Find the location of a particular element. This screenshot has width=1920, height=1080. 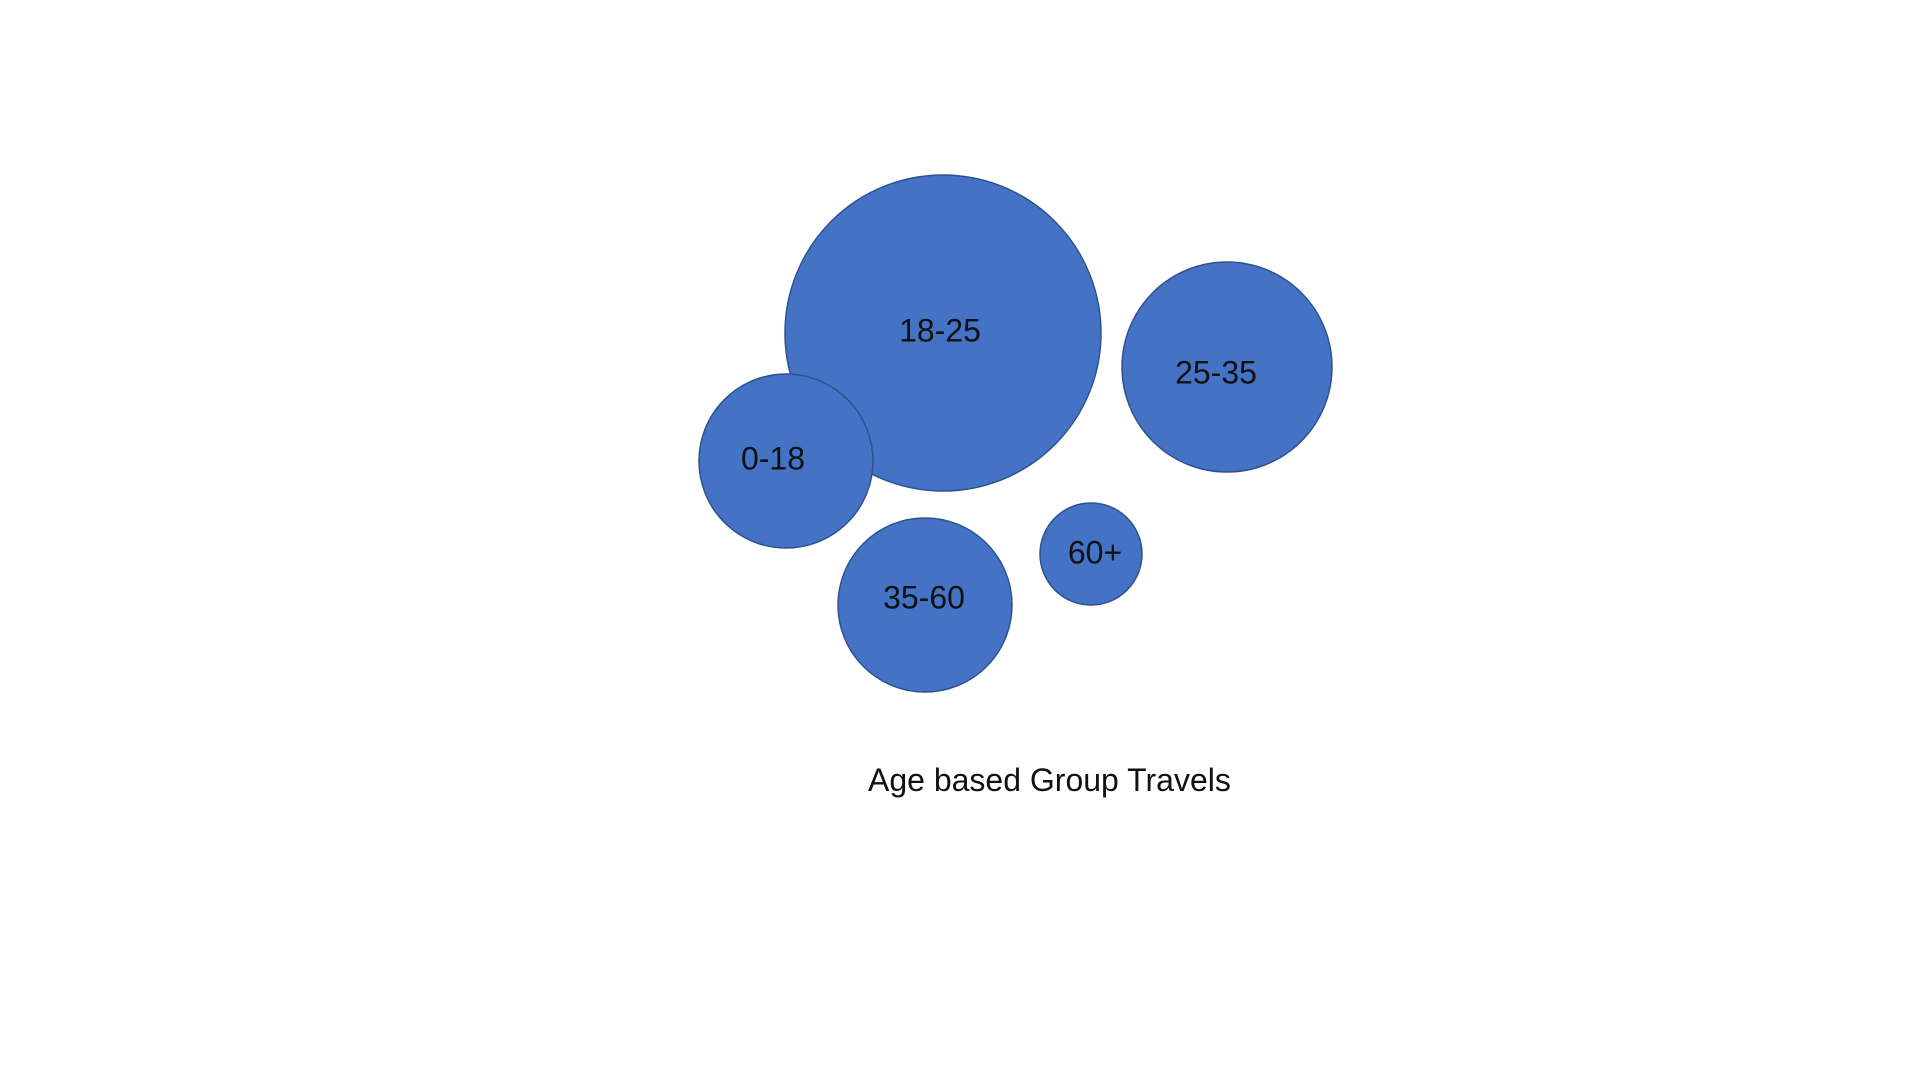

bubble-label-35-60: 35-60 is located at coordinates (924, 597).